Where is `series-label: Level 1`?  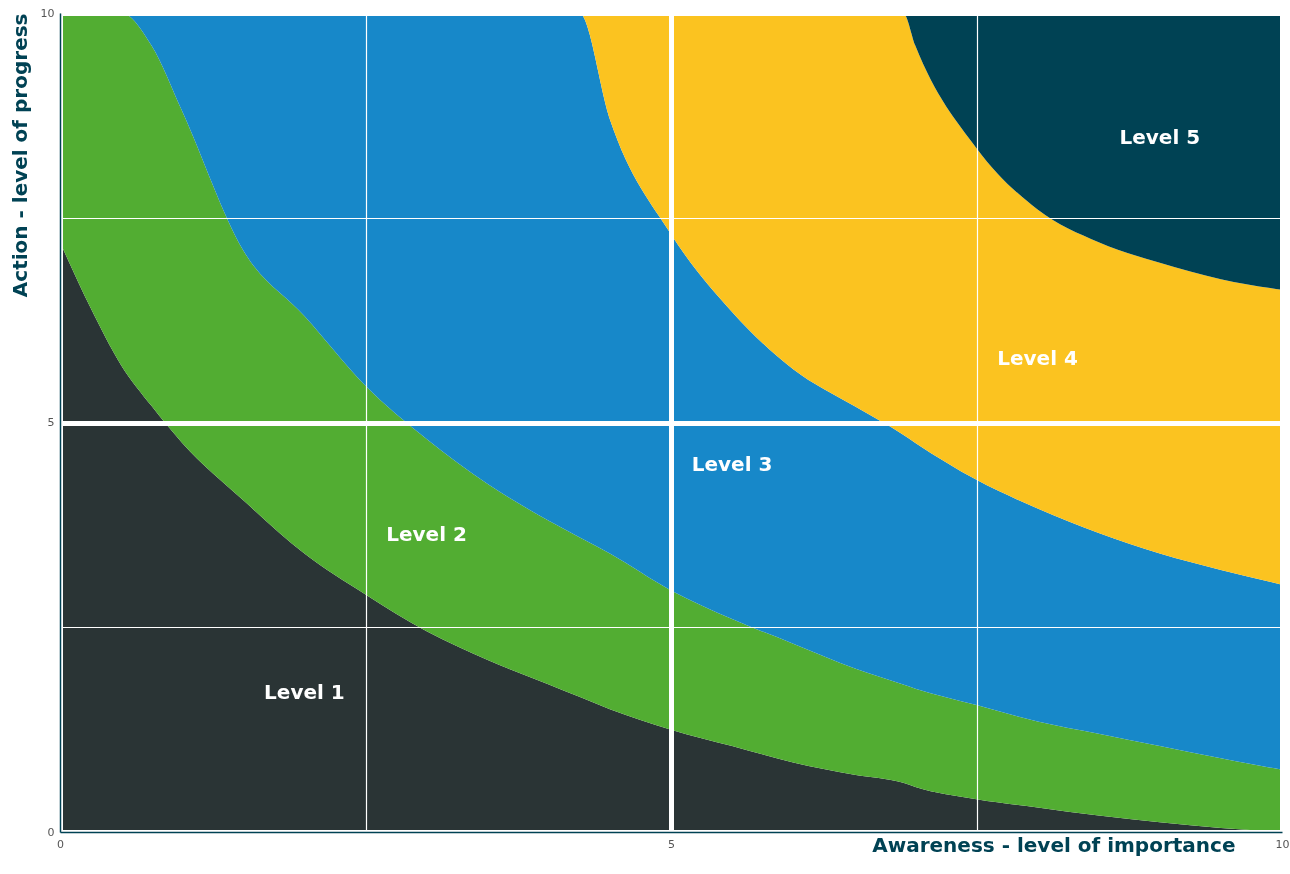
series-label: Level 1 is located at coordinates (304, 691).